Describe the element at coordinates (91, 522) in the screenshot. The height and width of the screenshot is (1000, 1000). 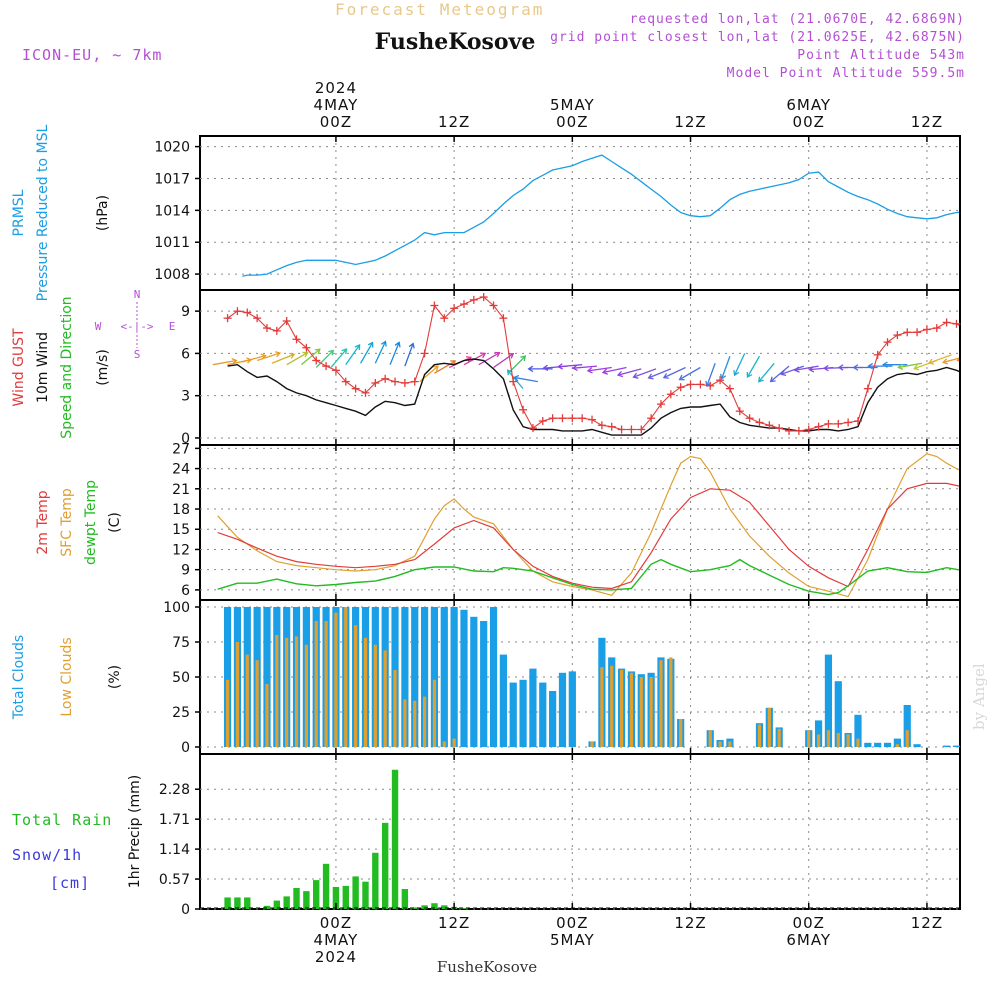
I see `axis-label: dewpt Temp` at that location.